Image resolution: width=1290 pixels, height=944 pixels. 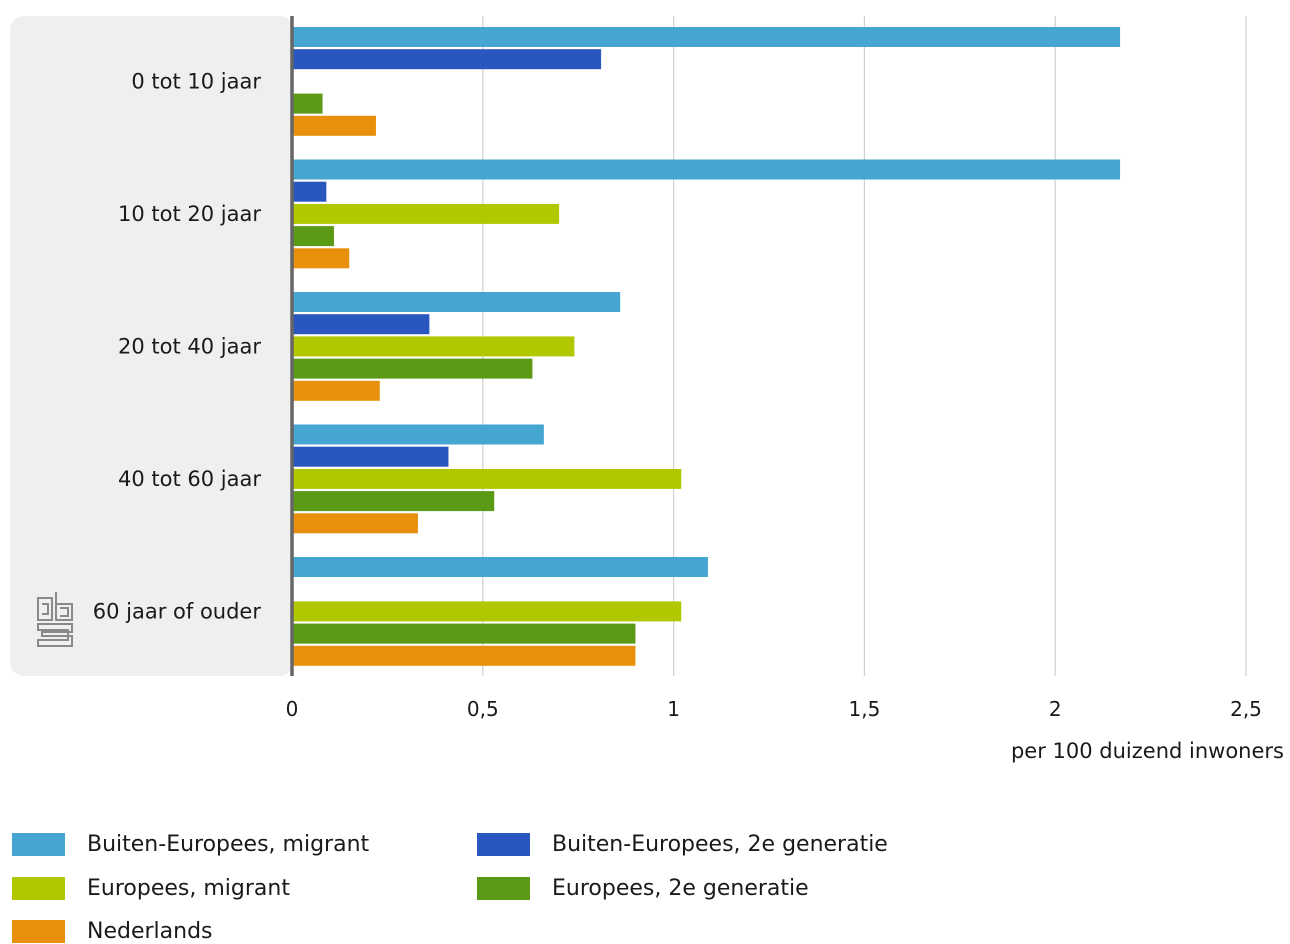 I want to click on x-tick-label: 0,5, so click(x=483, y=709).